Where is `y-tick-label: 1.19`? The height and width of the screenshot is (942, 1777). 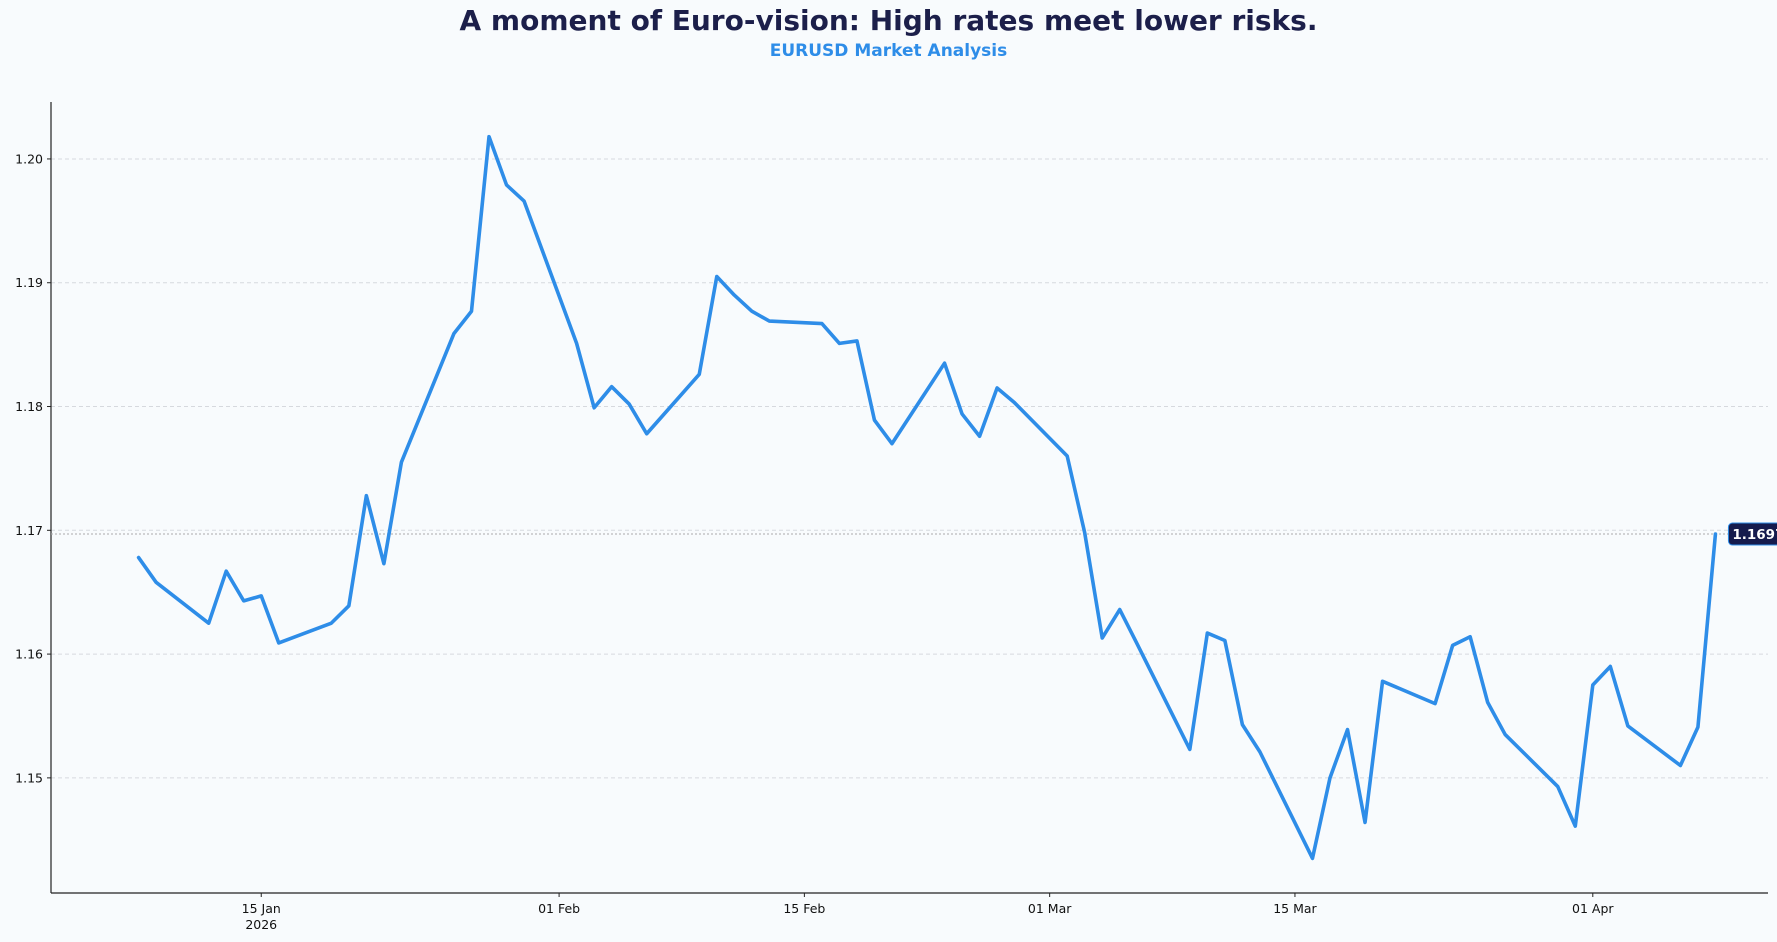
y-tick-label: 1.19 is located at coordinates (29, 282).